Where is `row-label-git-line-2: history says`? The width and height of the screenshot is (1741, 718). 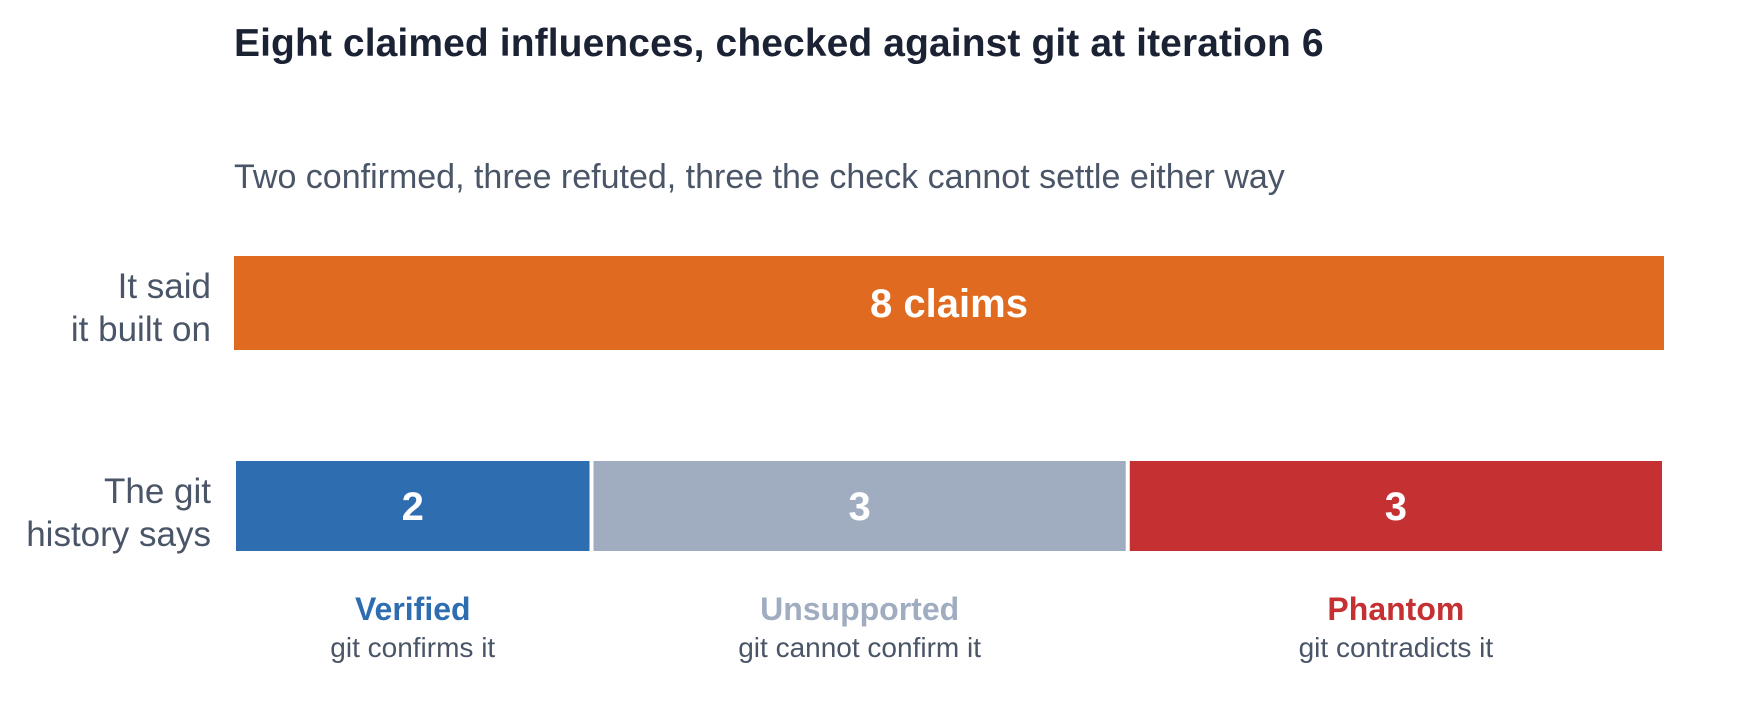
row-label-git-line-2: history says is located at coordinates (118, 534).